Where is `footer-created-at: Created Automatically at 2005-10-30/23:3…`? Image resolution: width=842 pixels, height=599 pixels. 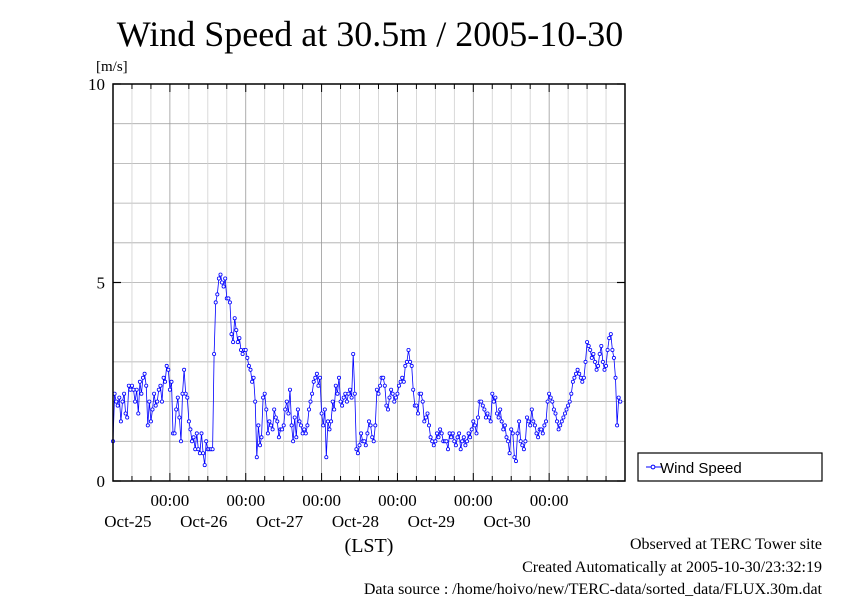 footer-created-at: Created Automatically at 2005-10-30/23:3… is located at coordinates (672, 567).